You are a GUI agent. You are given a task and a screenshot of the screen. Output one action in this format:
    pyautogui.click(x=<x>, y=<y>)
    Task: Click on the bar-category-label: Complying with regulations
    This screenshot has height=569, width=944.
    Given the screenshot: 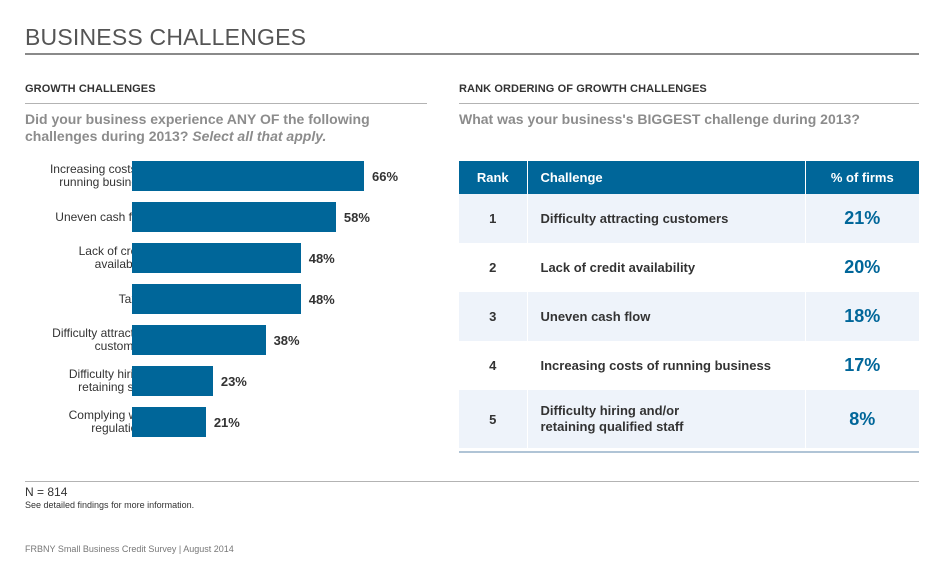 What is the action you would take?
    pyautogui.click(x=109, y=421)
    